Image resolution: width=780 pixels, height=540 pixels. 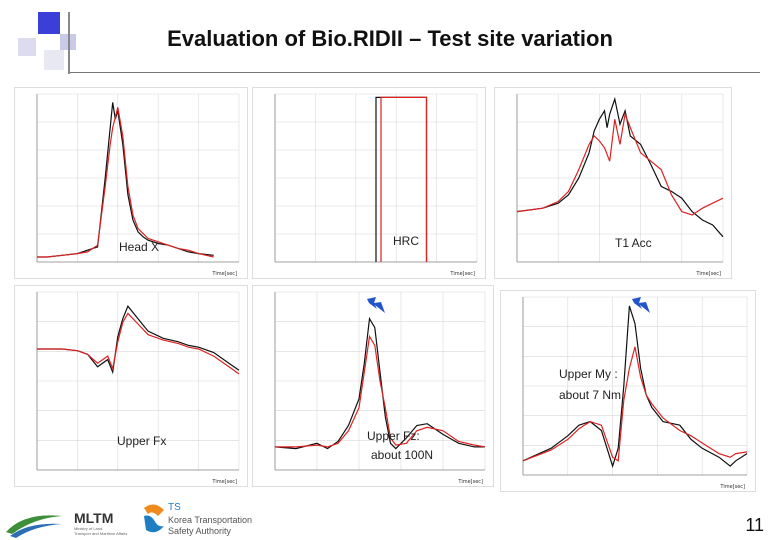 I want to click on mltm-logo-mark, so click(x=34, y=526).